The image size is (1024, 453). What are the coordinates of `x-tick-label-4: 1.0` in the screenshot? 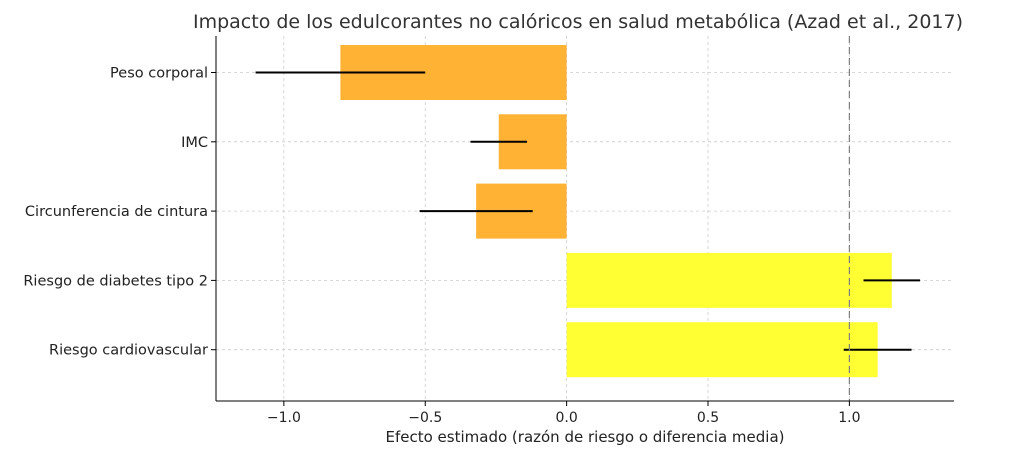 It's located at (849, 418).